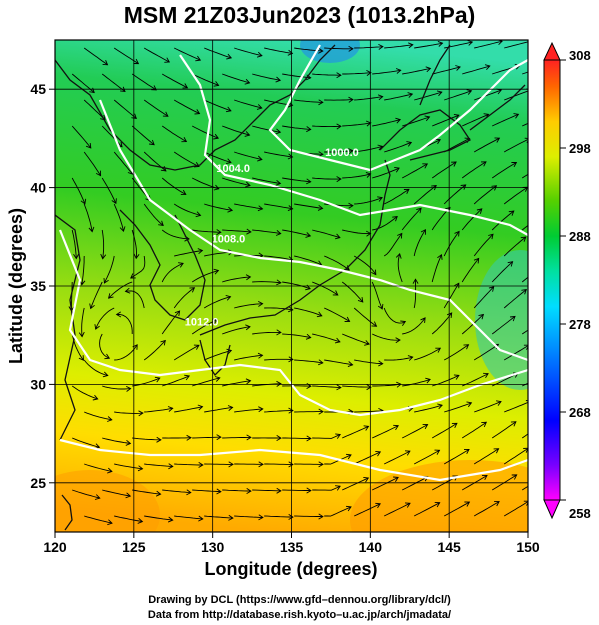  Describe the element at coordinates (16, 286) in the screenshot. I see `y-axis-title: Latitude (degrees)` at that location.